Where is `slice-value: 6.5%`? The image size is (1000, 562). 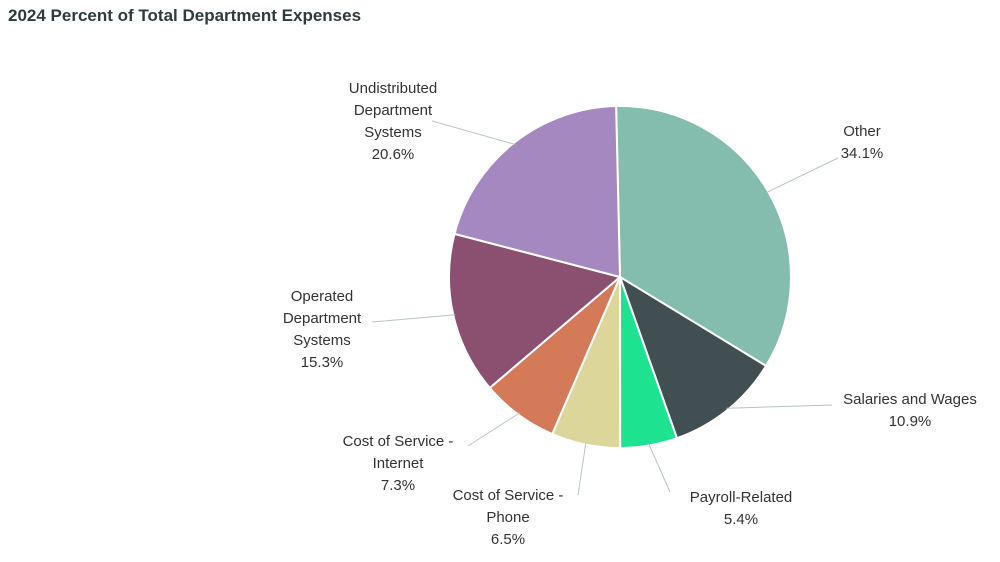 slice-value: 6.5% is located at coordinates (508, 539).